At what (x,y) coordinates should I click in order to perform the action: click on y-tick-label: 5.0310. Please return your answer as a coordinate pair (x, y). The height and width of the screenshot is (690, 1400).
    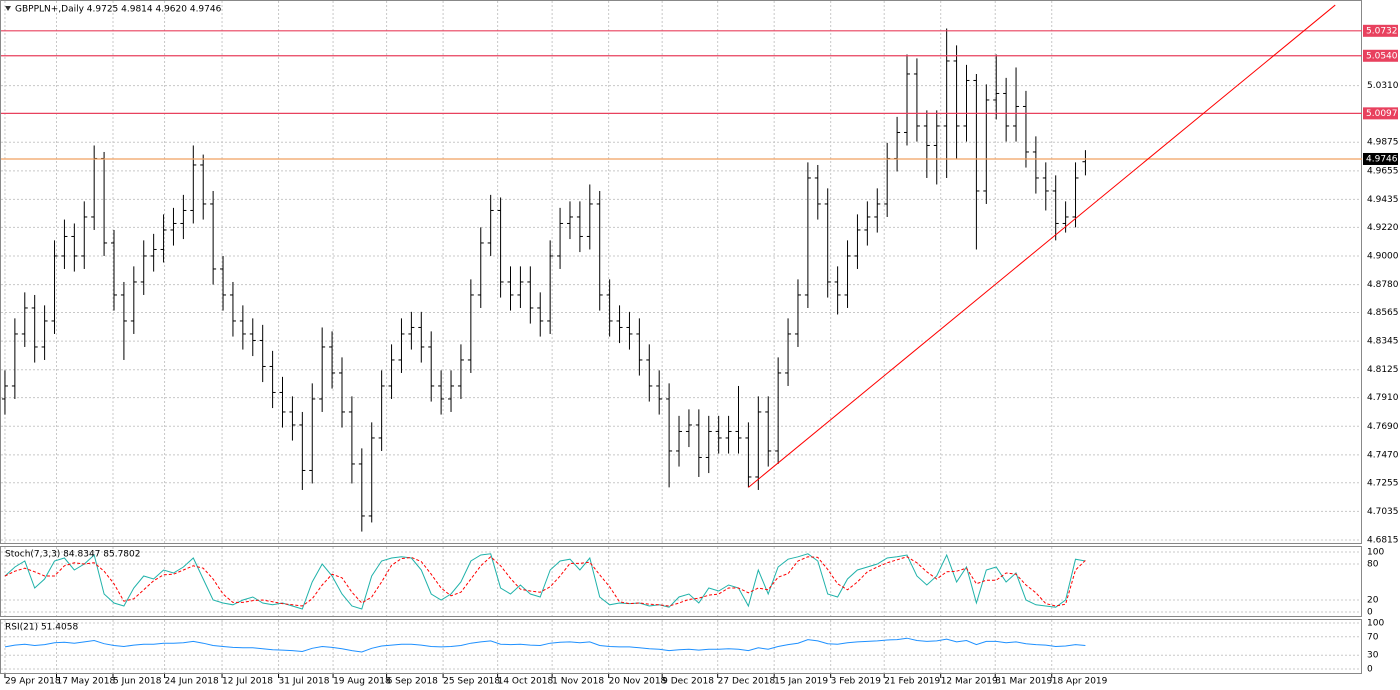
    Looking at the image, I should click on (1383, 86).